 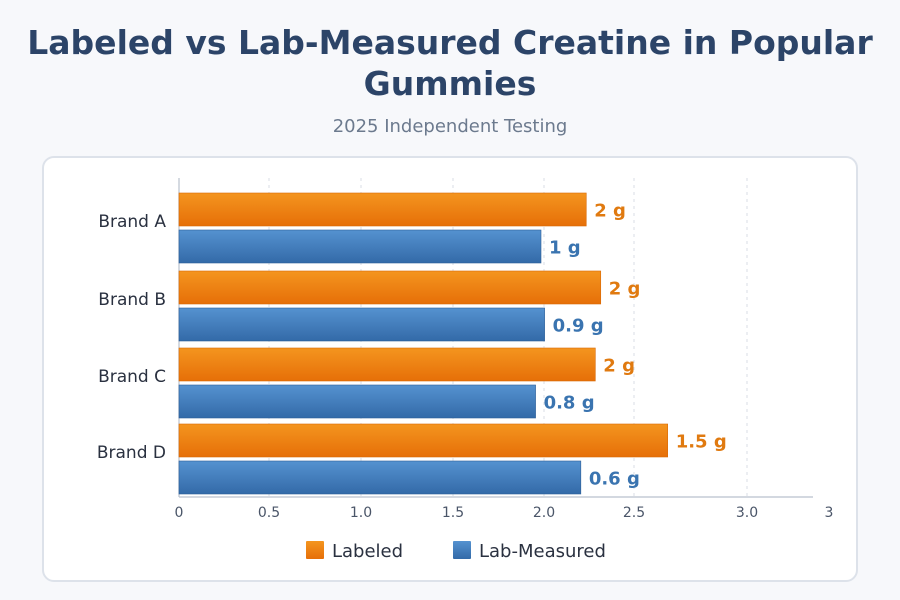 I want to click on x-tick-label: 1.5, so click(x=453, y=513).